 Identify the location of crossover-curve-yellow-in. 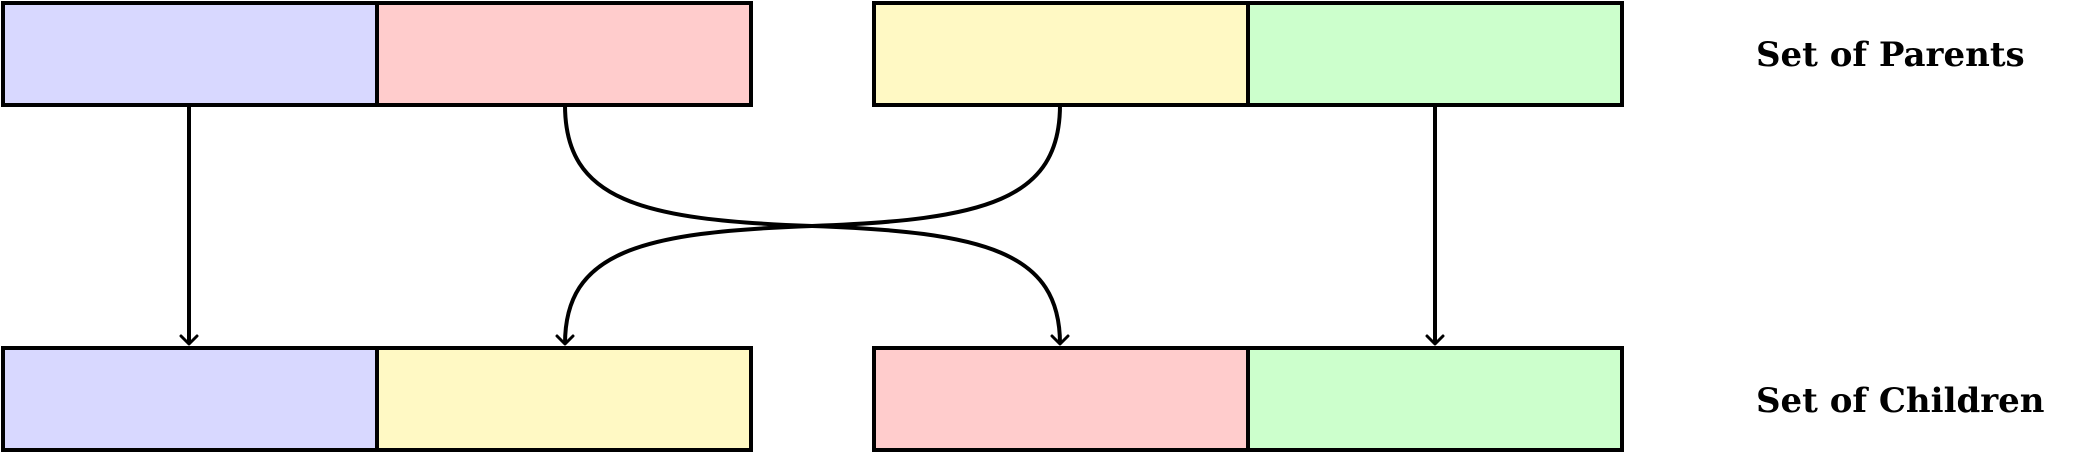
(936, 166).